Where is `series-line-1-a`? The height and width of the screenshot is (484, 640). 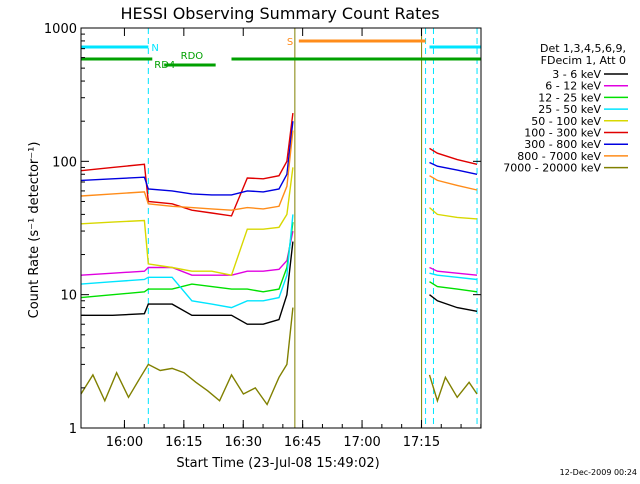 series-line-1-a is located at coordinates (187, 253).